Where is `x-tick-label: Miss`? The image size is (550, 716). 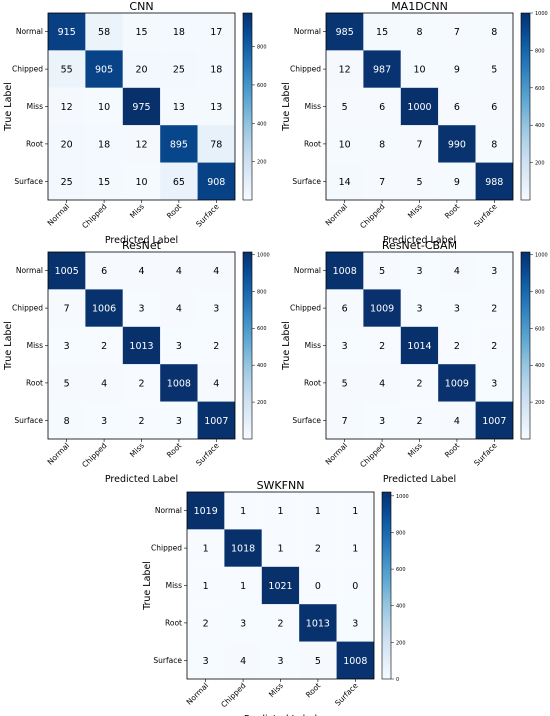
x-tick-label: Miss is located at coordinates (415, 211).